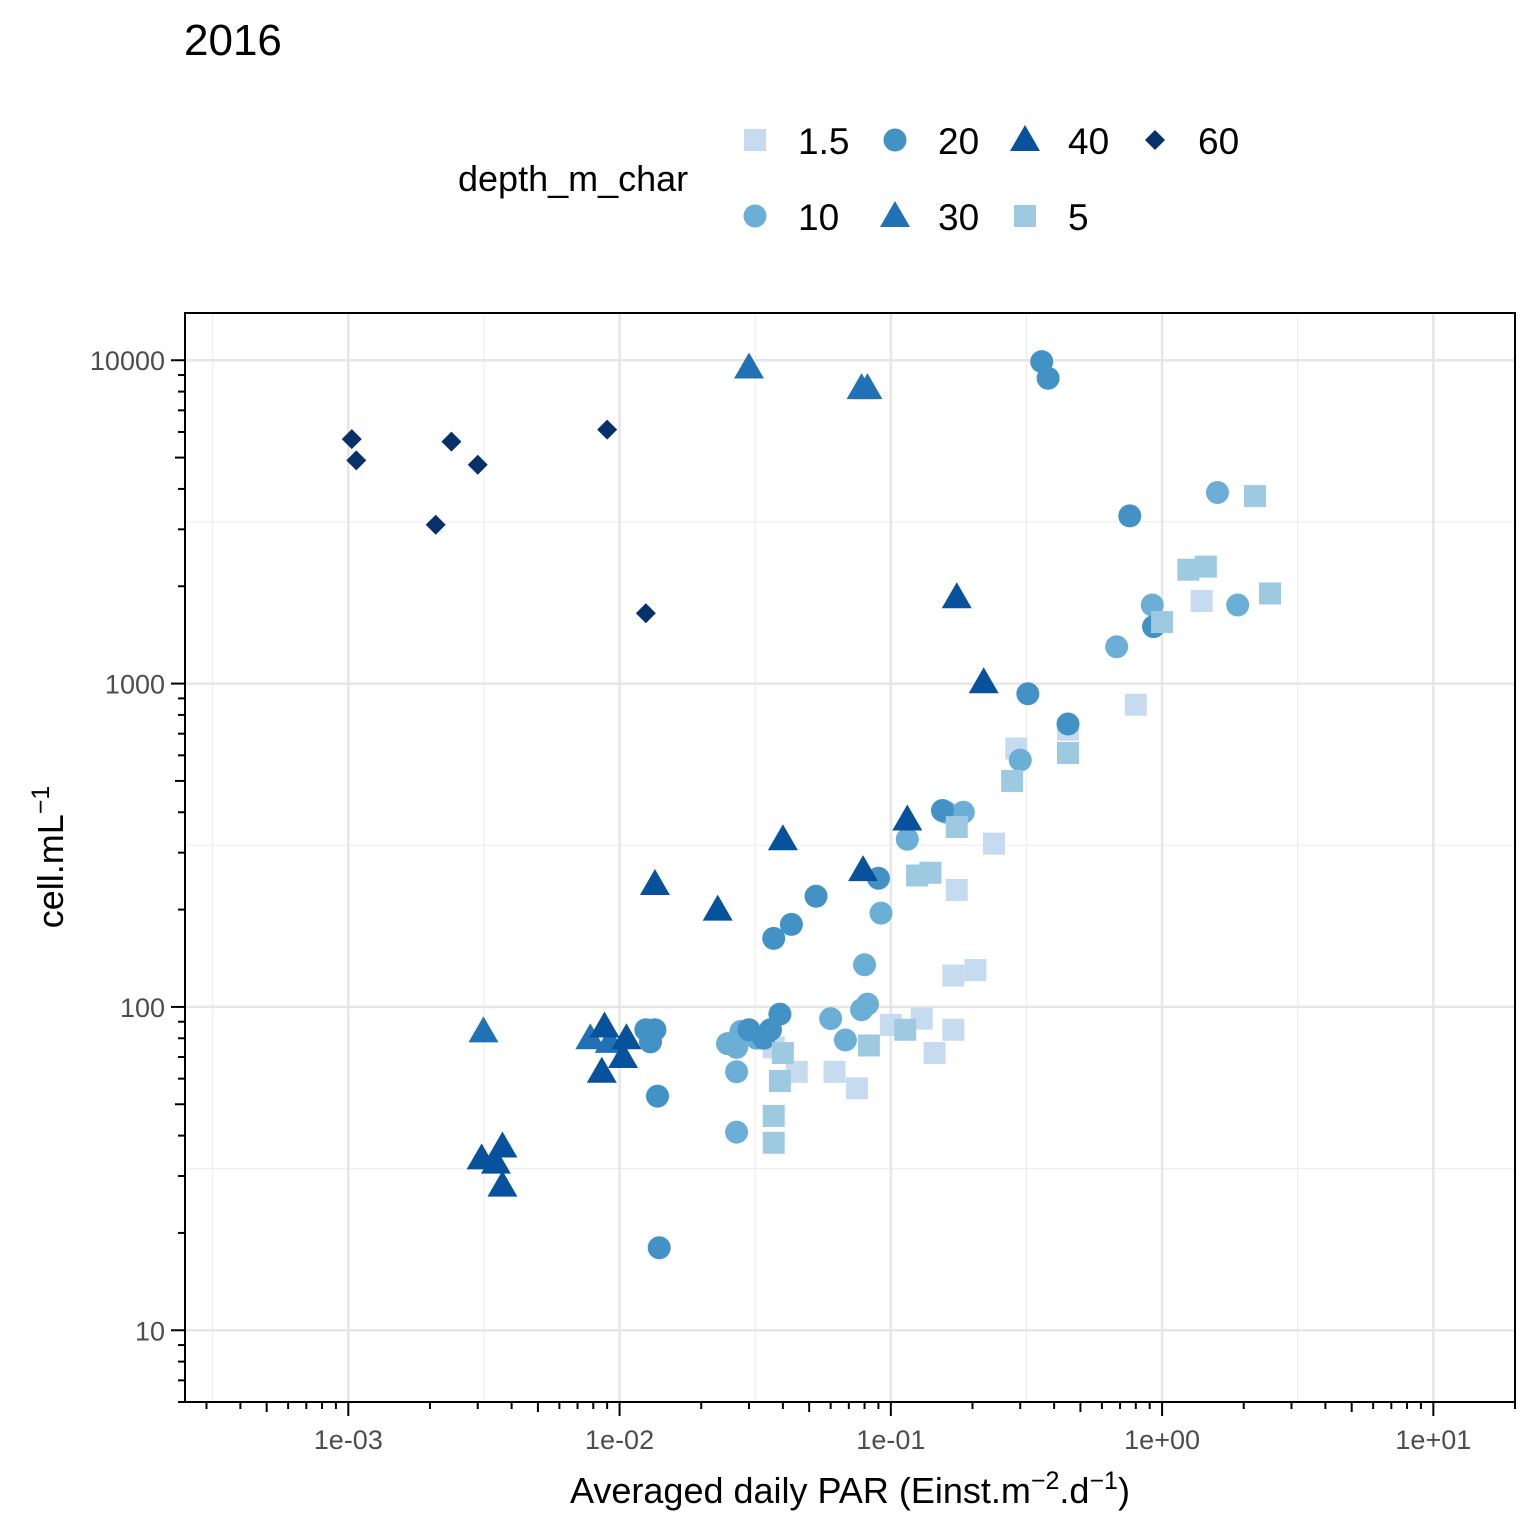  Describe the element at coordinates (142, 1008) in the screenshot. I see `y-tick-label: 100` at that location.